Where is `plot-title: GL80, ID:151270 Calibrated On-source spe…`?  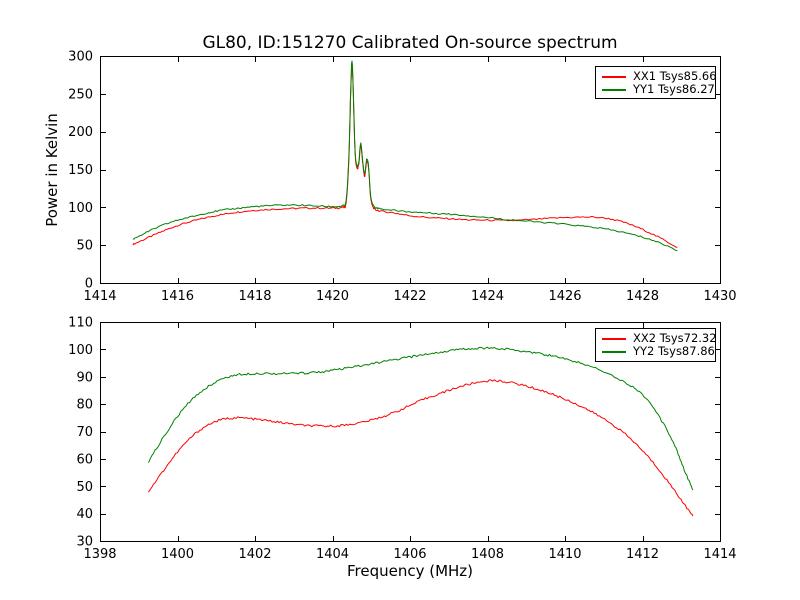 plot-title: GL80, ID:151270 Calibrated On-source spe… is located at coordinates (410, 43).